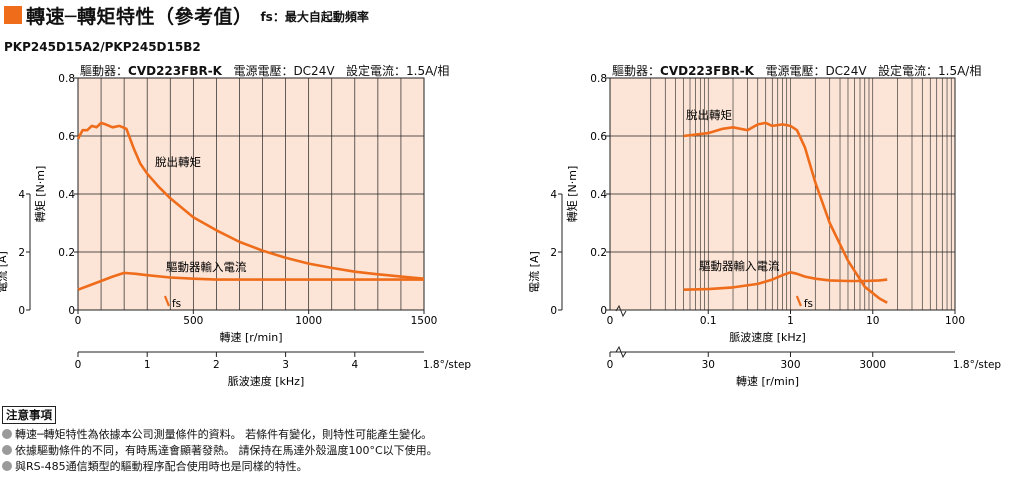 The width and height of the screenshot is (1020, 478). I want to click on x-tick-label: 100, so click(955, 321).